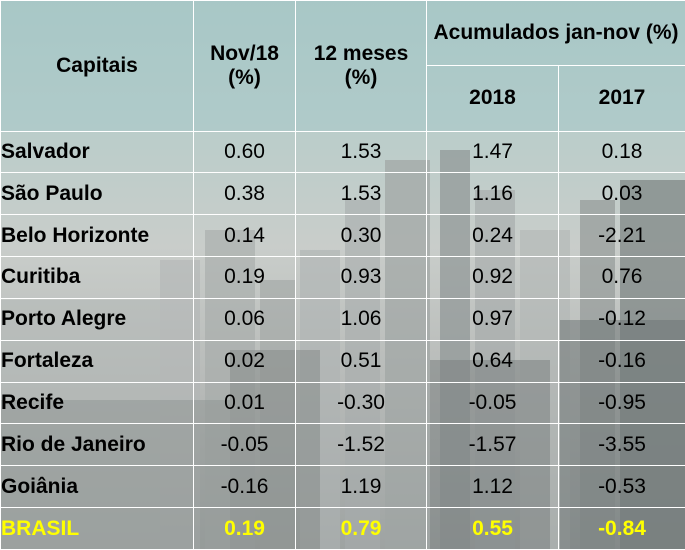 The height and width of the screenshot is (550, 685). Describe the element at coordinates (244, 445) in the screenshot. I see `nov18-value: -0.05` at that location.